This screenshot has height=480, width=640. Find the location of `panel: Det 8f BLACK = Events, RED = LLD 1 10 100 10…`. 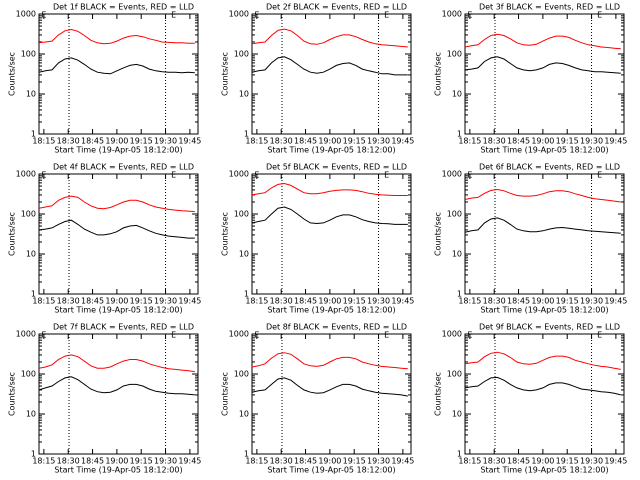

panel: Det 8f BLACK = Events, RED = LLD 1 10 100 10… is located at coordinates (318, 399).